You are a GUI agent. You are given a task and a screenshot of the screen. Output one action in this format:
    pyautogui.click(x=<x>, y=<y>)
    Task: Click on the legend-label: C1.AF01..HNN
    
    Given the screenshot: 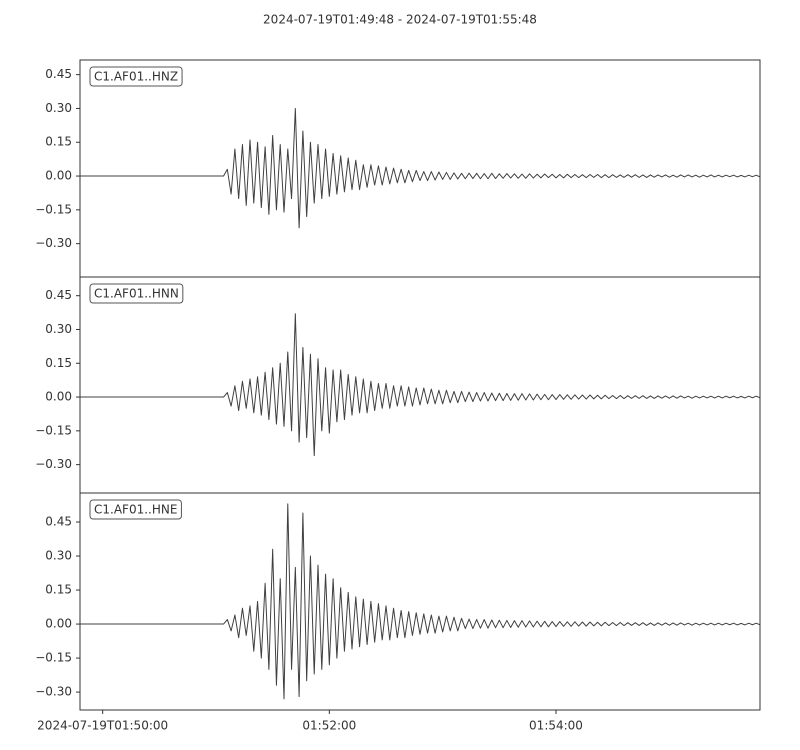 What is the action you would take?
    pyautogui.click(x=136, y=294)
    